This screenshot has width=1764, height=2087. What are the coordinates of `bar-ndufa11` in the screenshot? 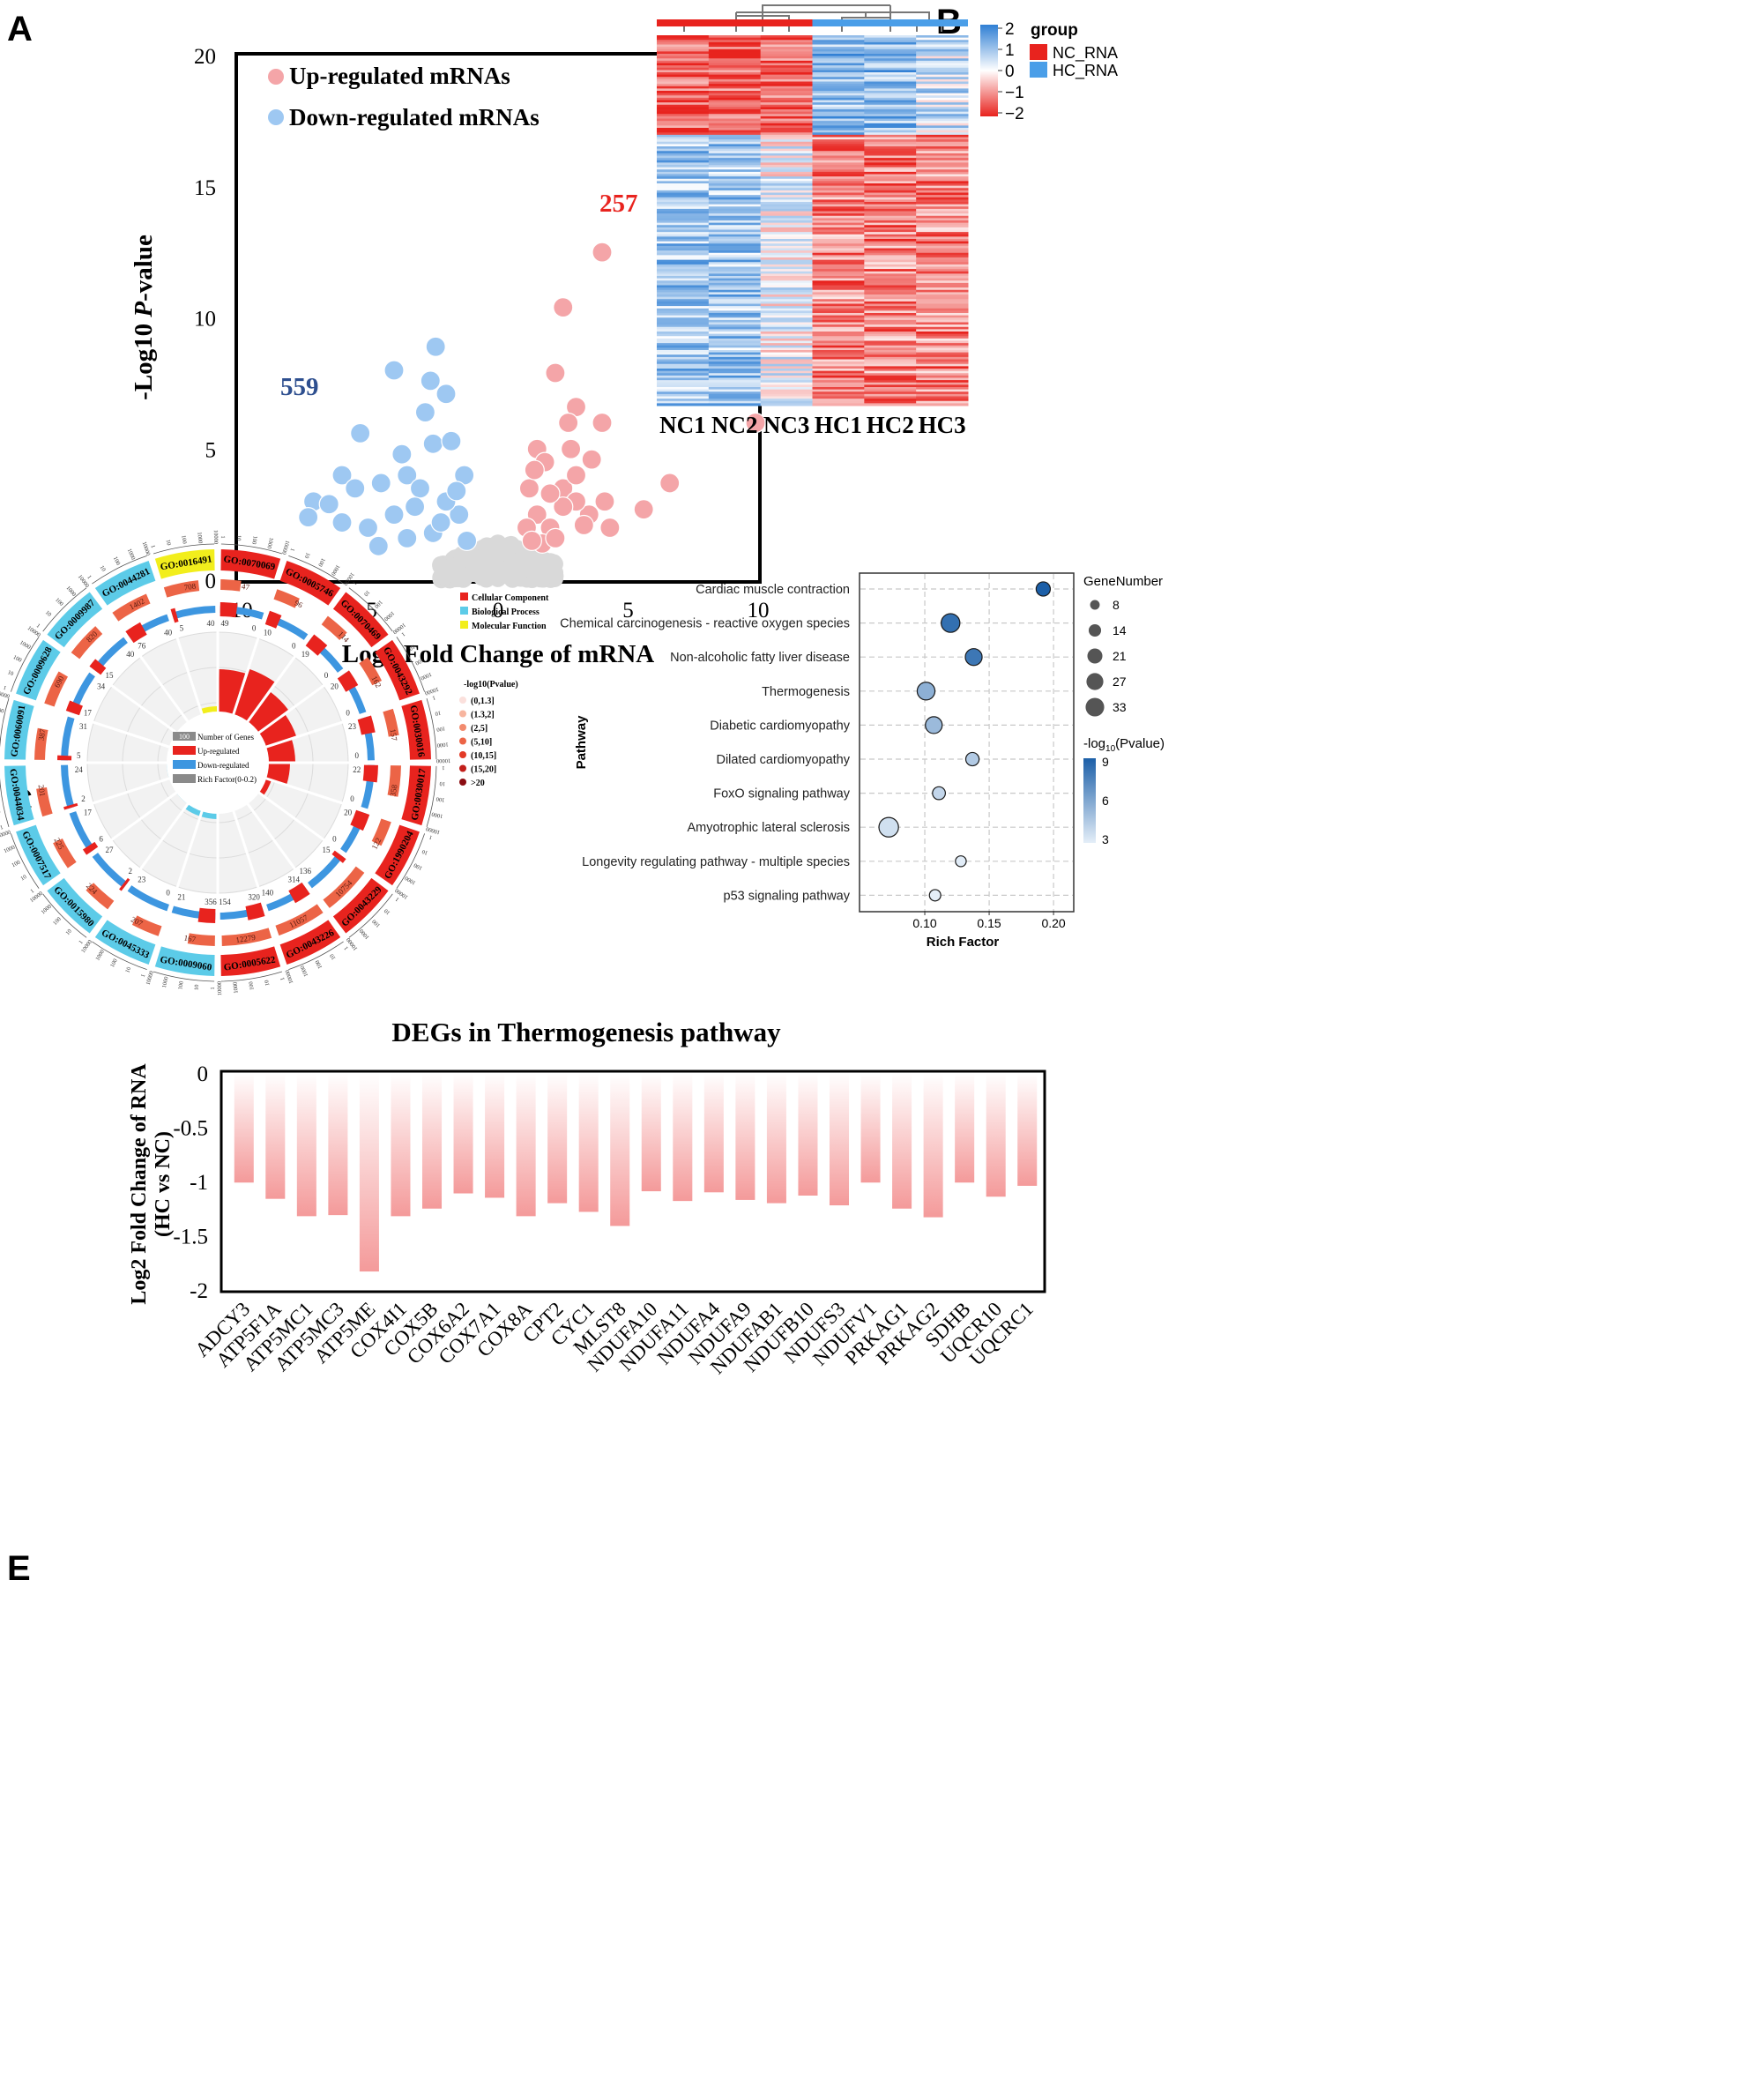 It's located at (683, 1138).